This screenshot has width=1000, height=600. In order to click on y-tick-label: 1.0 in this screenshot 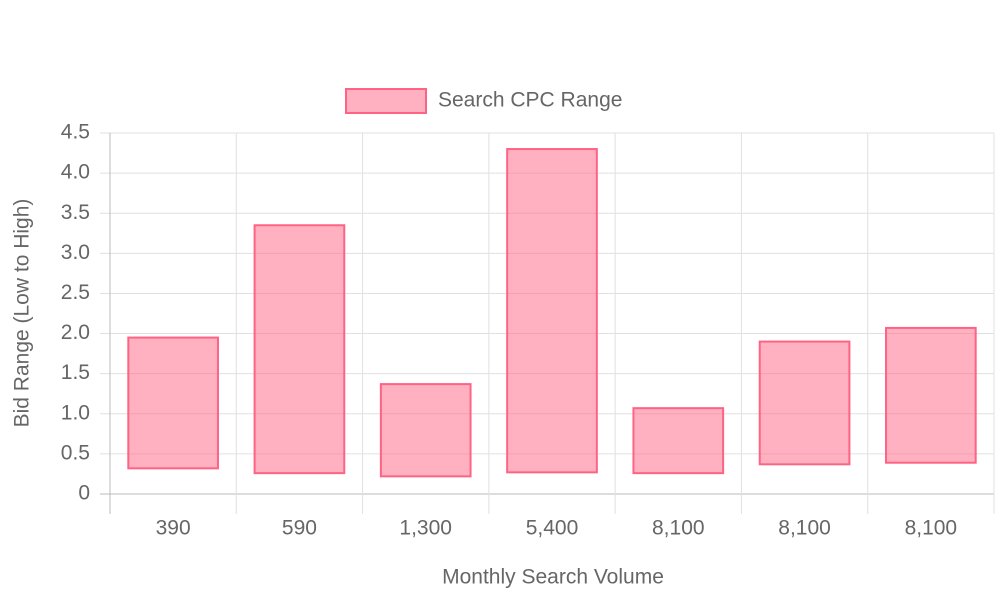, I will do `click(75, 412)`.